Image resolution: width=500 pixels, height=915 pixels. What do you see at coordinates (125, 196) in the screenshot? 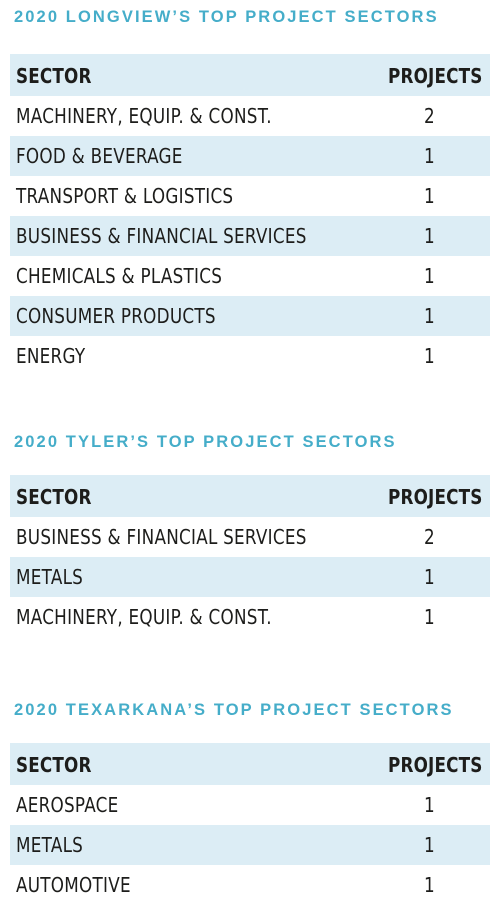
I see `sector-cell: TRANSPORT & LOGISTICS` at bounding box center [125, 196].